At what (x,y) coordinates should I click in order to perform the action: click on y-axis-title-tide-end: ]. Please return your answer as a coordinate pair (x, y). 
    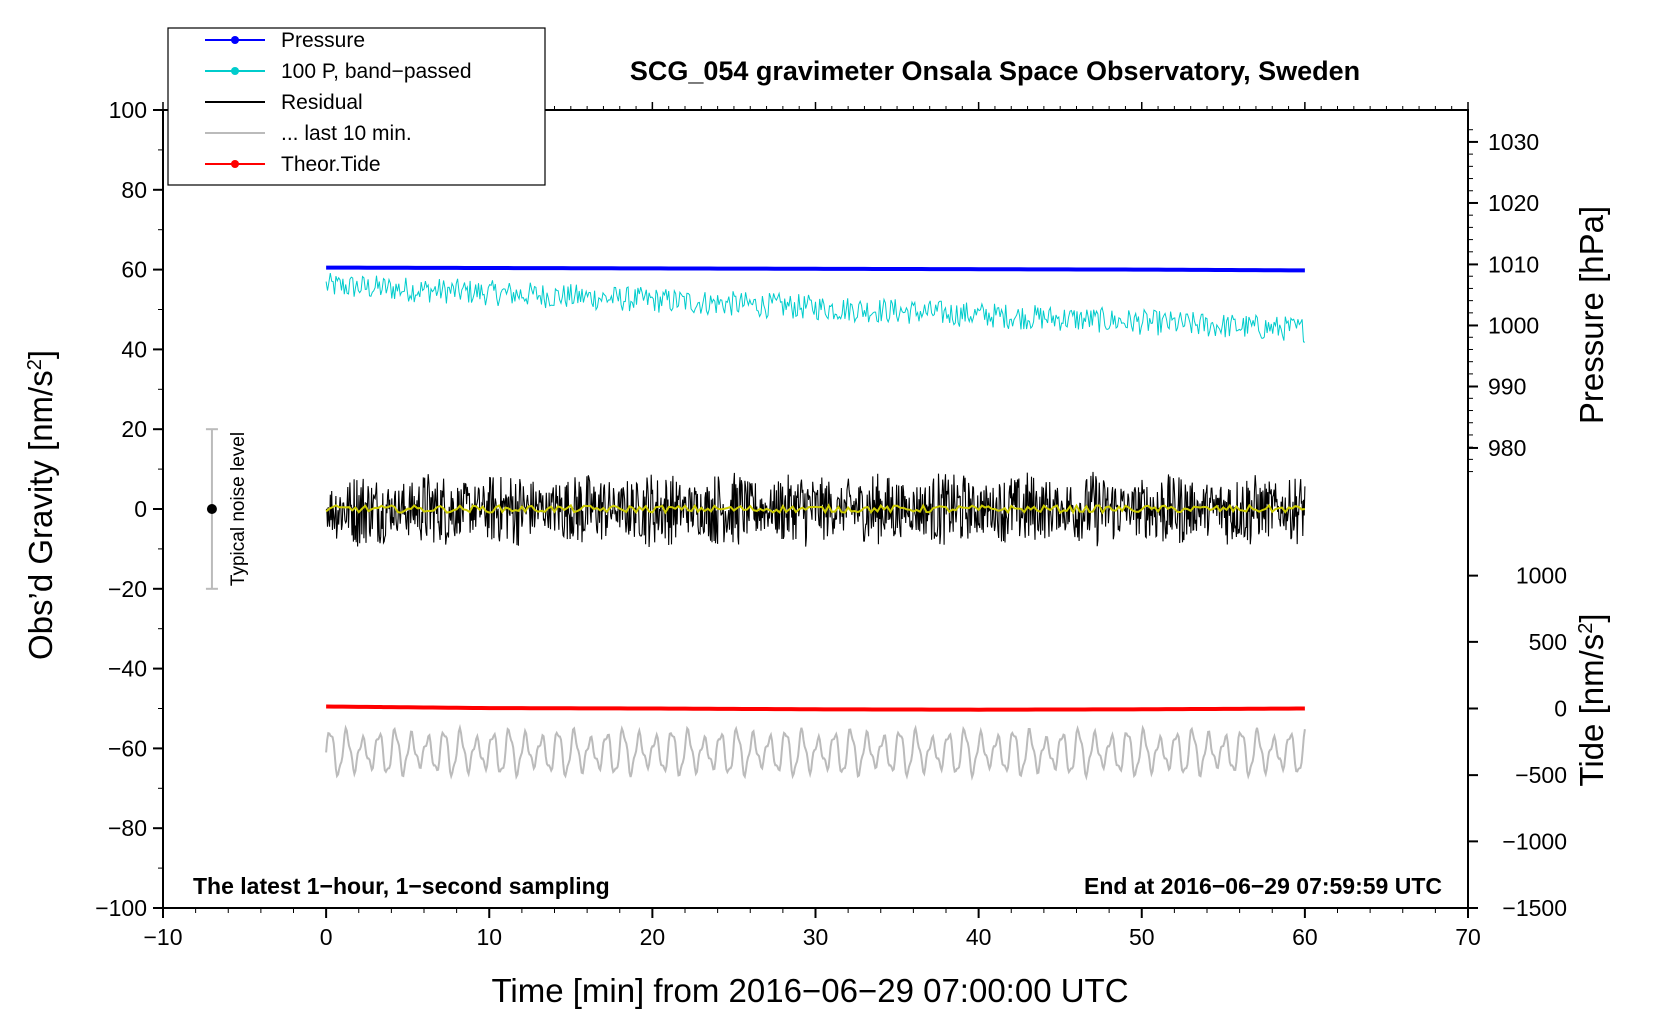
    Looking at the image, I should click on (1591, 617).